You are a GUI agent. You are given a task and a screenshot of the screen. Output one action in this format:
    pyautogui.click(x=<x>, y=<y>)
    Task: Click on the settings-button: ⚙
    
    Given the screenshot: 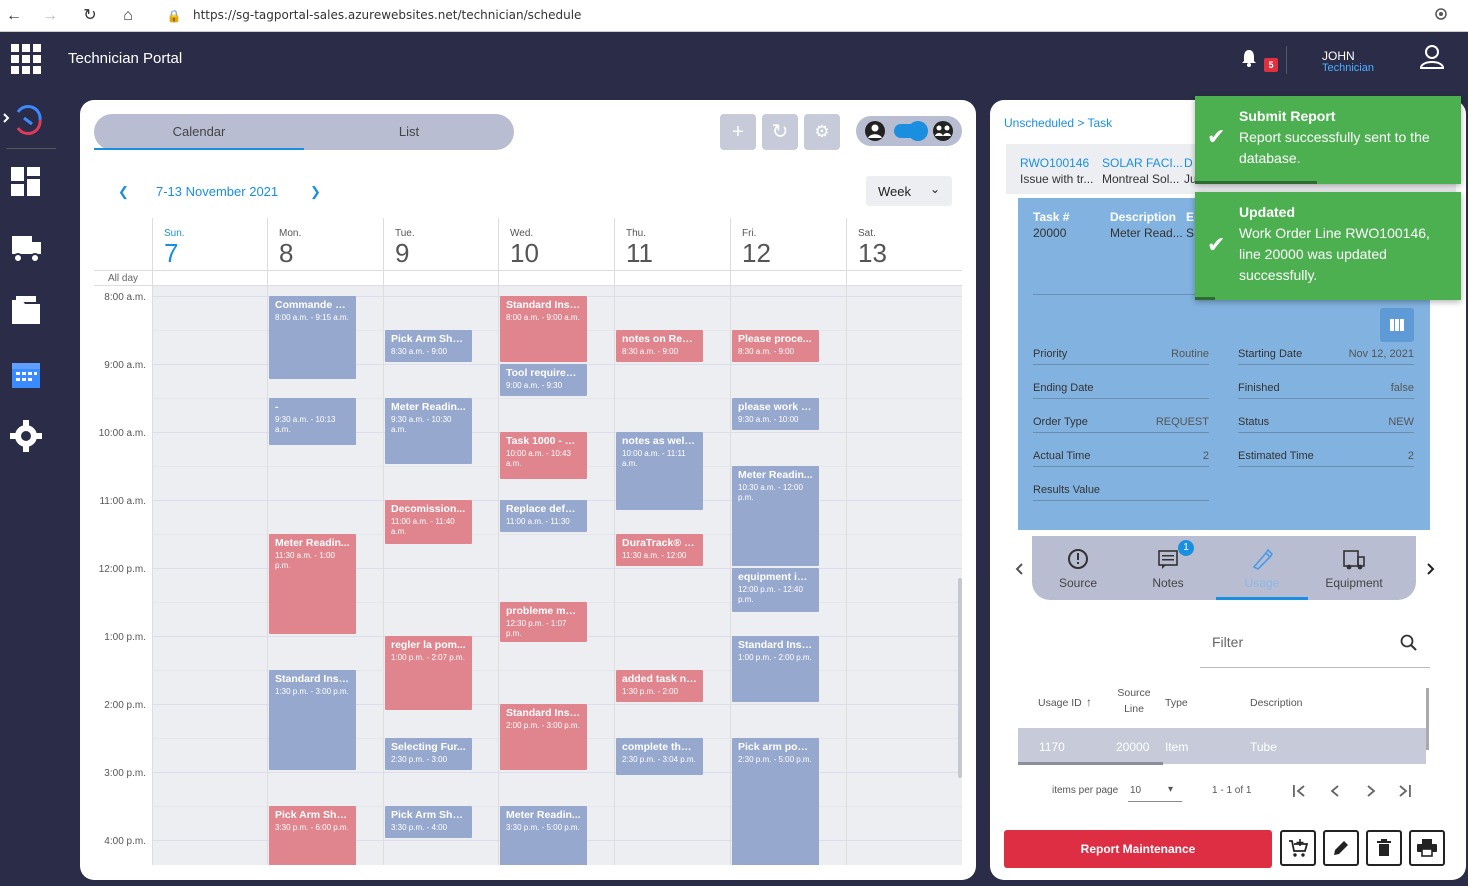 What is the action you would take?
    pyautogui.click(x=822, y=132)
    